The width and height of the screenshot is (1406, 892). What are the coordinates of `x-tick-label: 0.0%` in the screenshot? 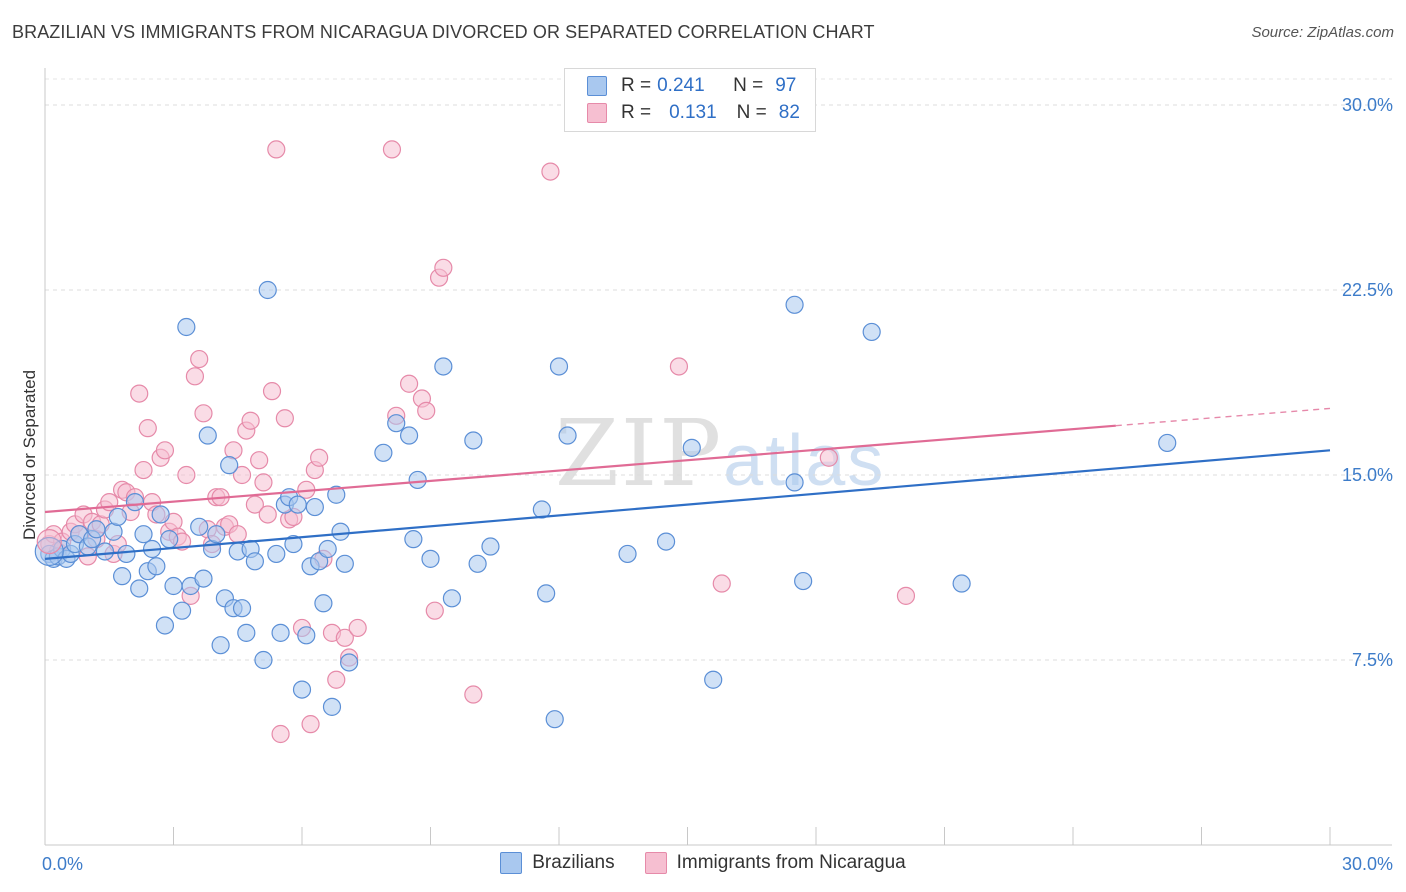 It's located at (62, 864).